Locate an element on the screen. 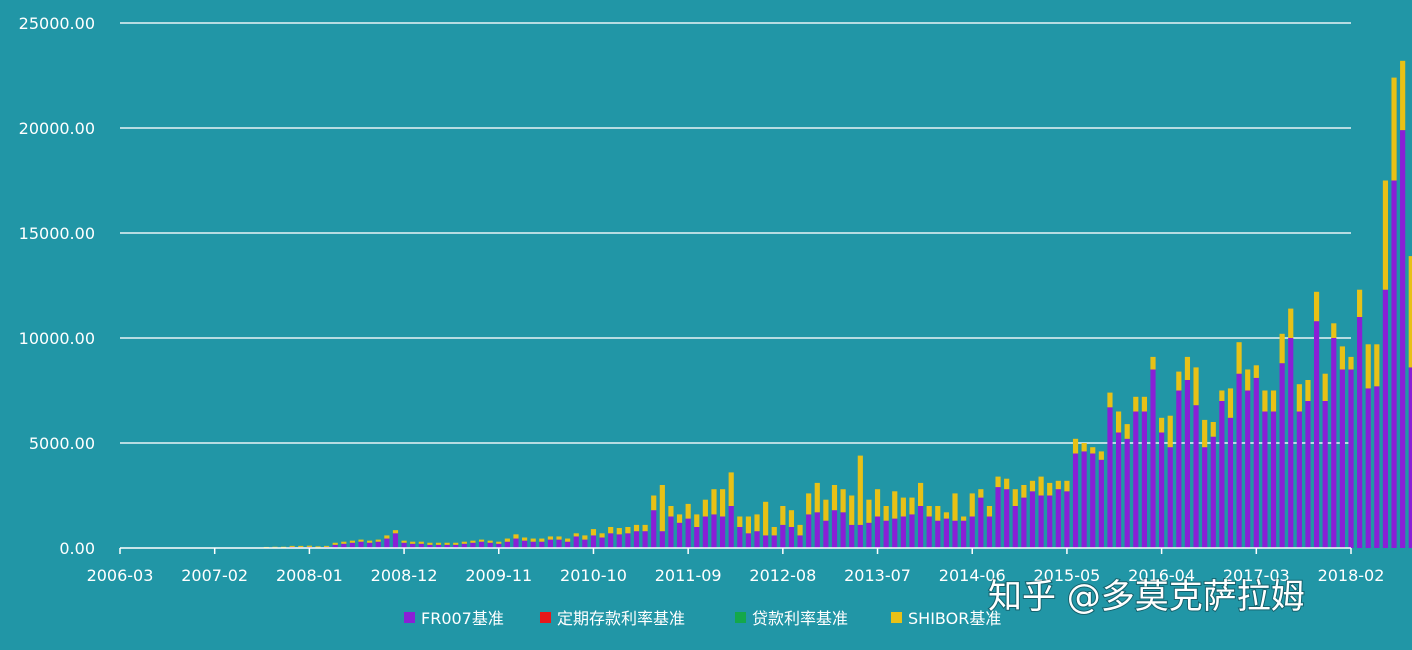 Image resolution: width=1412 pixels, height=650 pixels. y-tick-label: 0.00 is located at coordinates (77, 548).